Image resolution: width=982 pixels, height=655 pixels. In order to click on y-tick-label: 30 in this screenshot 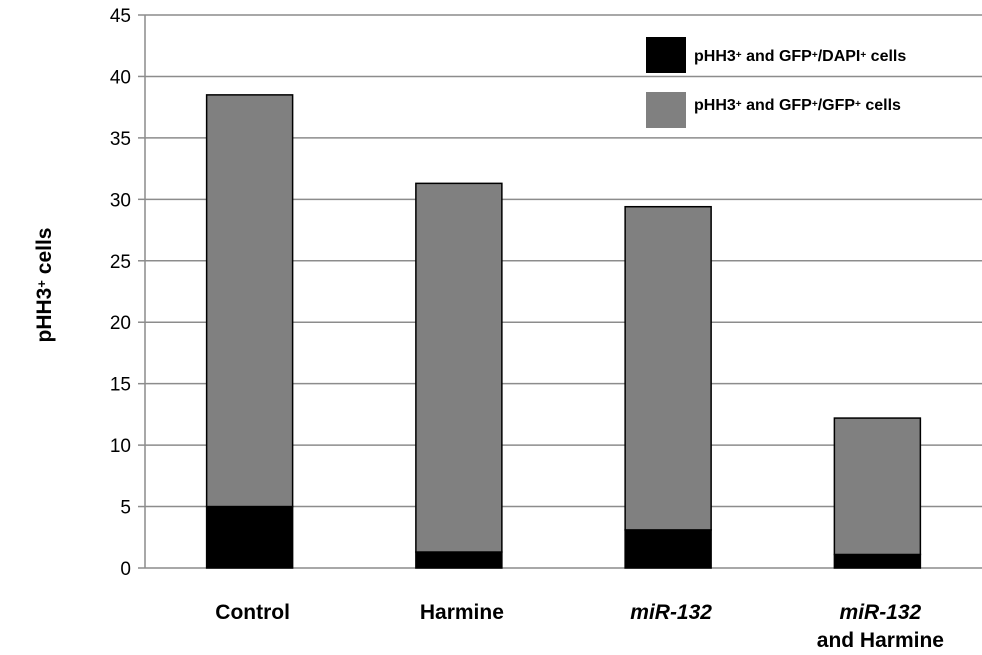, I will do `click(120, 200)`.